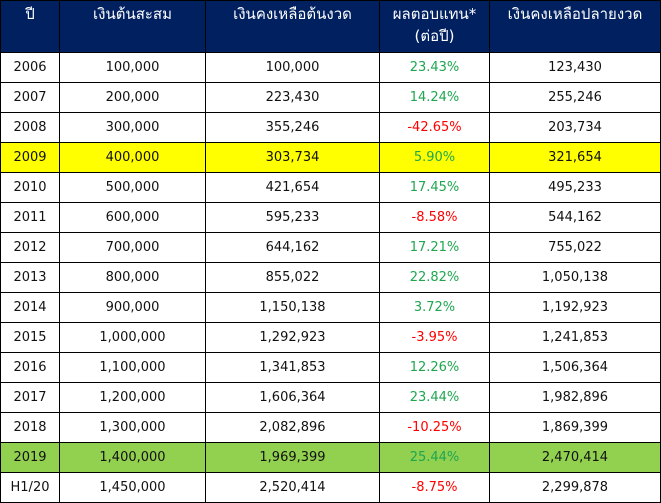 The image size is (661, 503). Describe the element at coordinates (292, 67) in the screenshot. I see `cell-start-balance: 100,000` at that location.